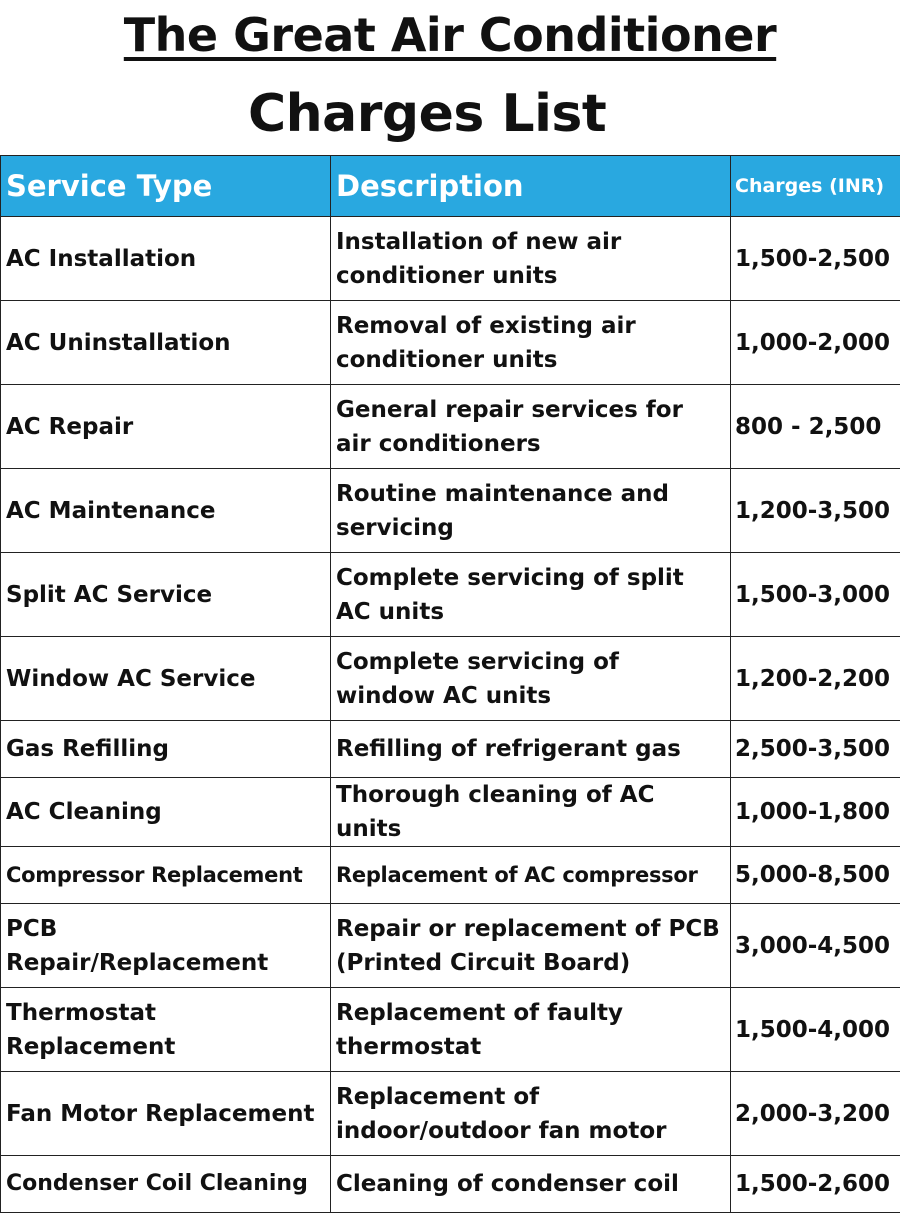  I want to click on service-cell: Fan Motor Replacement, so click(166, 1114).